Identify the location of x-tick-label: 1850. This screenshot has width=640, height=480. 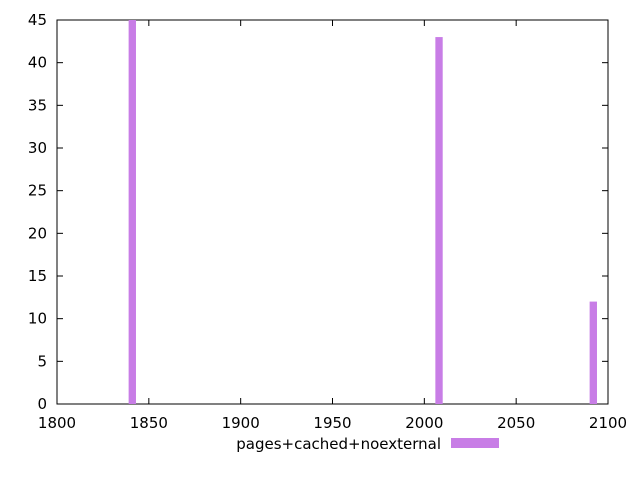
(149, 423).